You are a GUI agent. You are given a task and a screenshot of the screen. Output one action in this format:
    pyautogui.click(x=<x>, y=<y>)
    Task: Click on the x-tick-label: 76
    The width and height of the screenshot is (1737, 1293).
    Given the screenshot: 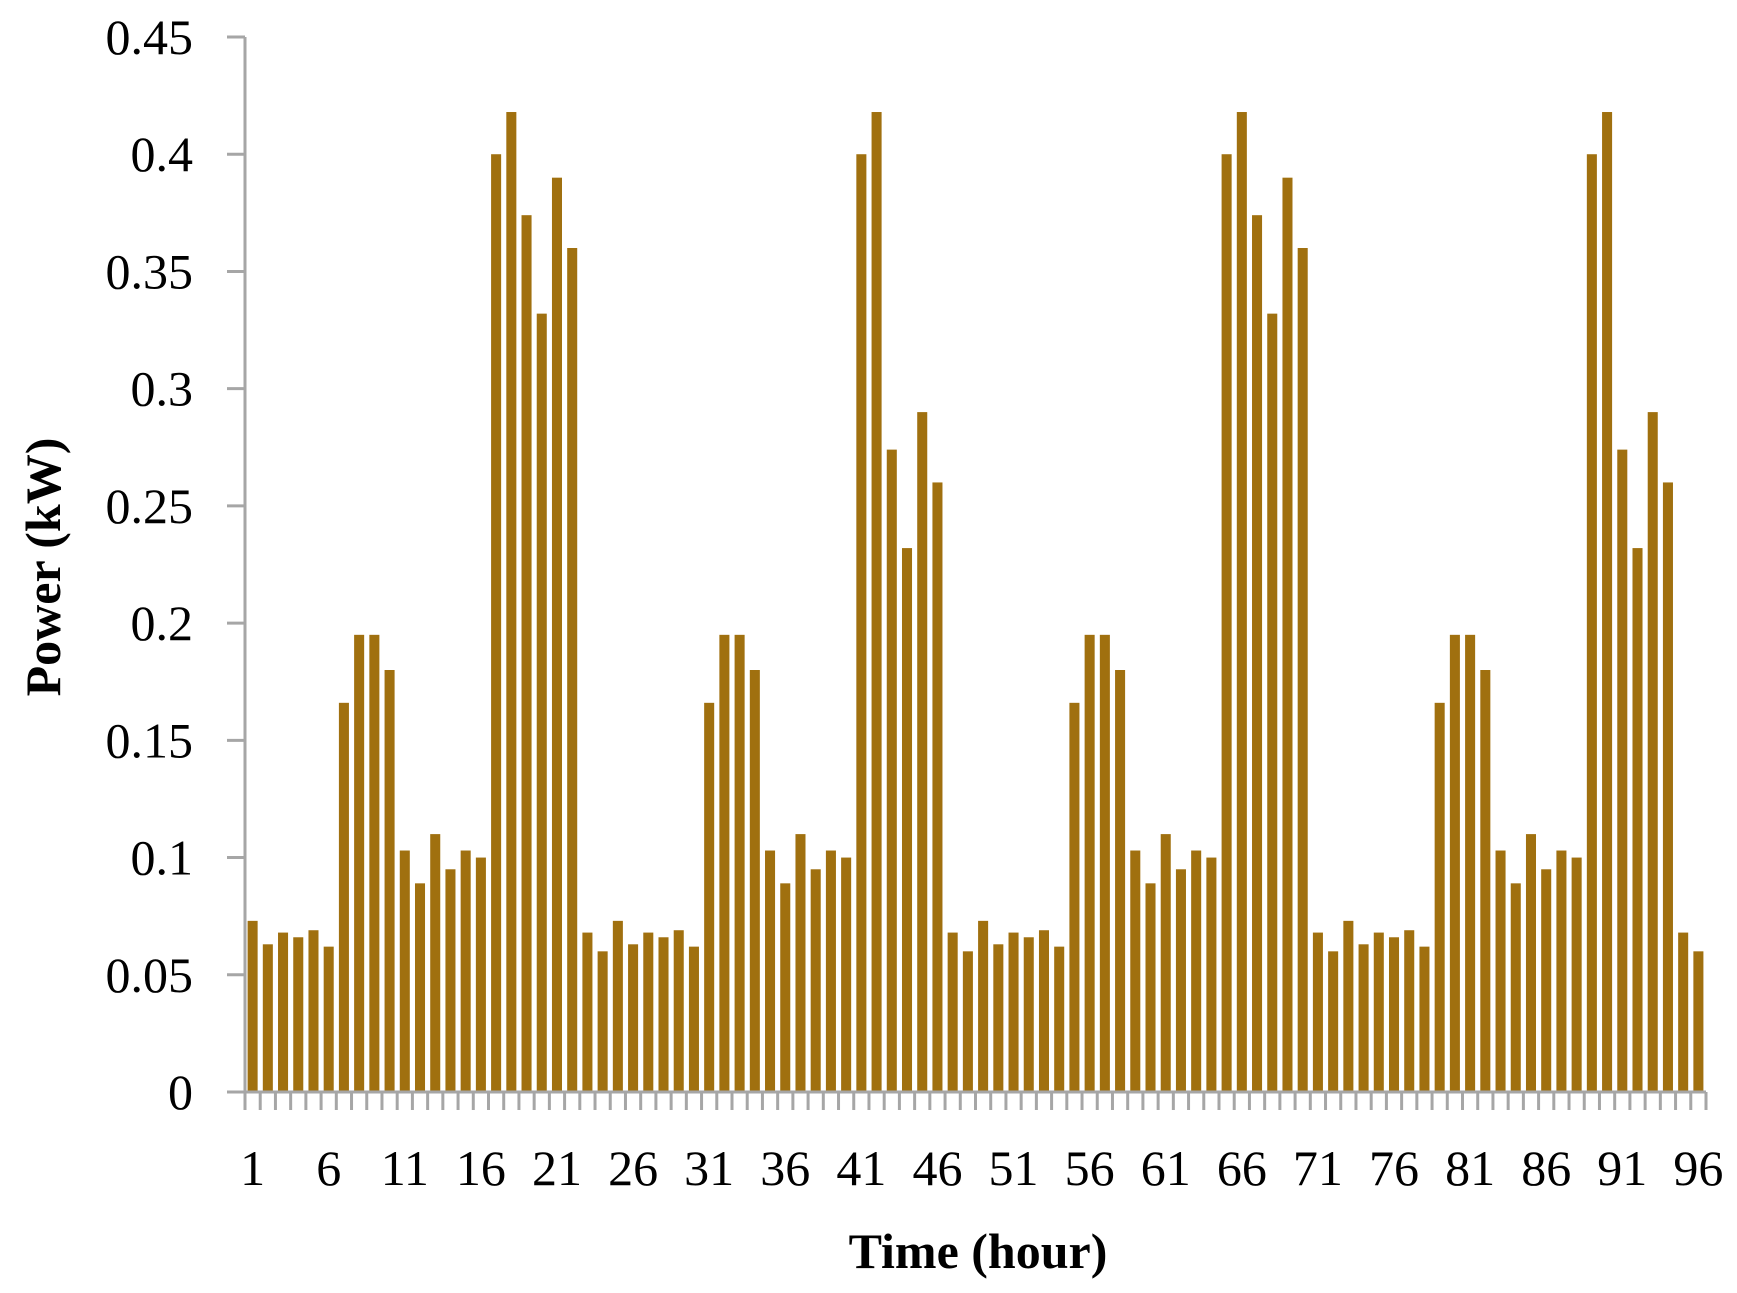 What is the action you would take?
    pyautogui.click(x=1394, y=1168)
    